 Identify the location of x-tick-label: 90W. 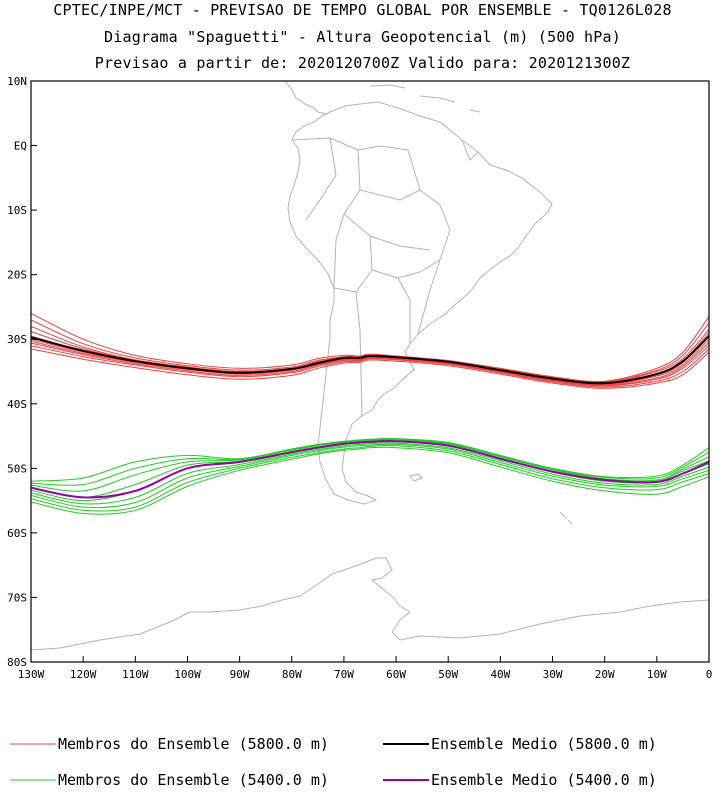
(240, 674).